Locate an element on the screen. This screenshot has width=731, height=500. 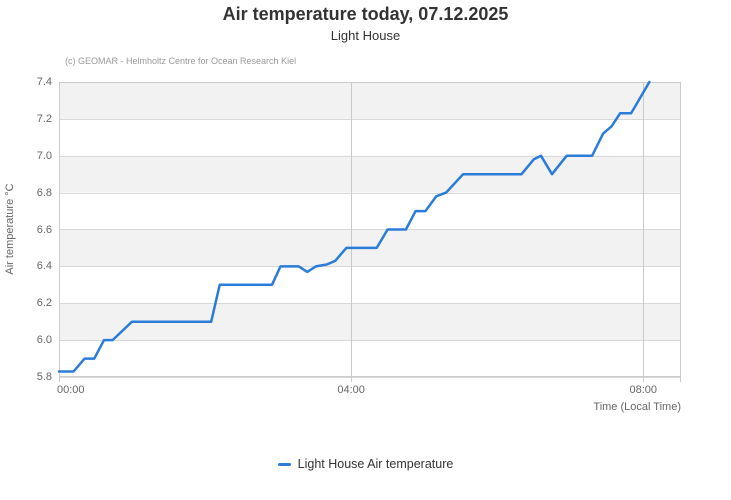
chart-title: Air temperature today, 07.12.2025 is located at coordinates (365, 14).